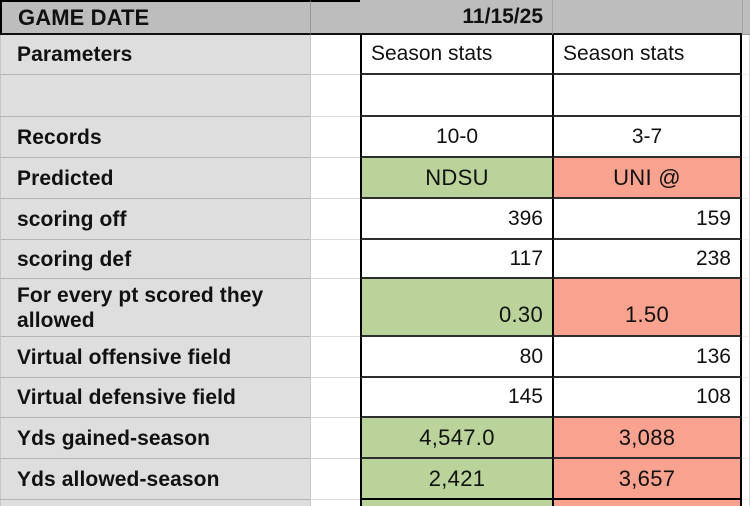  What do you see at coordinates (155, 137) in the screenshot?
I see `row-label-cell: Records` at bounding box center [155, 137].